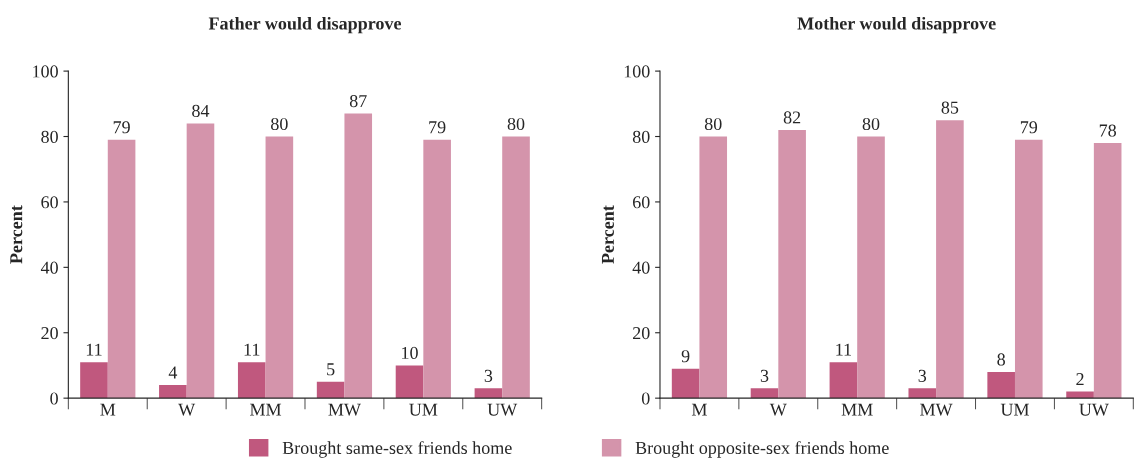 The image size is (1139, 474). I want to click on data-label: 8, so click(1001, 359).